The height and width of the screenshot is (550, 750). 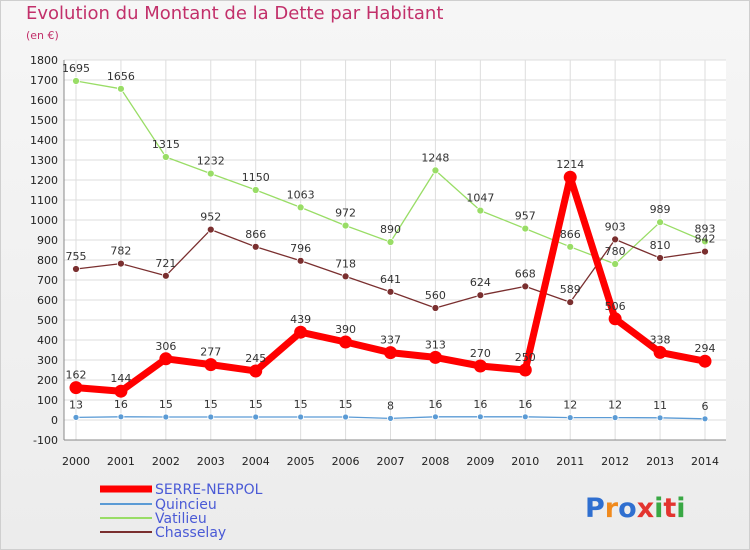 What do you see at coordinates (47, 360) in the screenshot?
I see `y-tick-label: 300` at bounding box center [47, 360].